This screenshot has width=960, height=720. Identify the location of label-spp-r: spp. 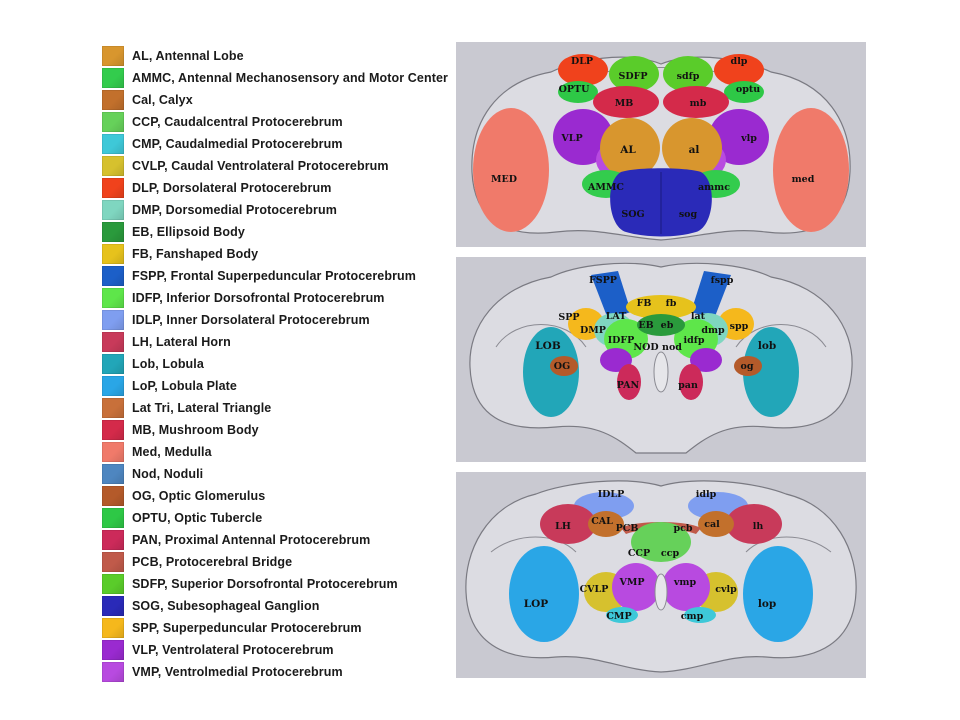
(739, 326).